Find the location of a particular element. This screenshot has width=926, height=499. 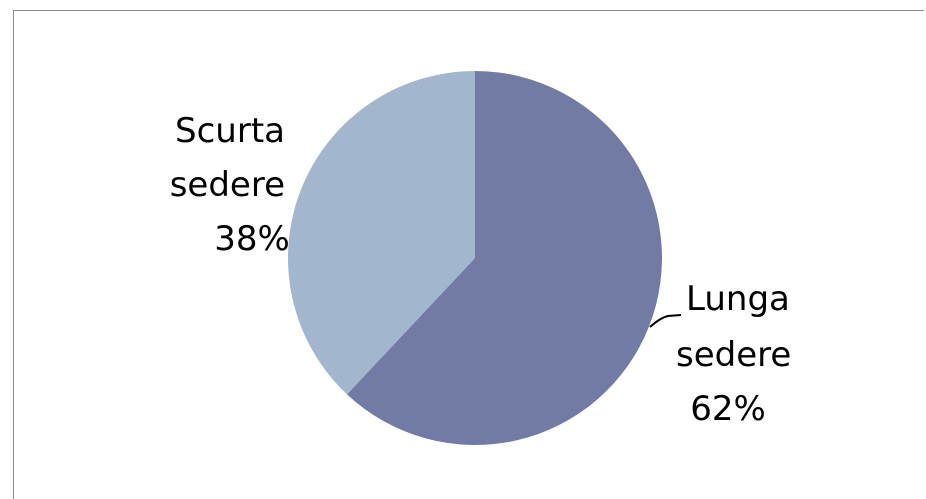

label-scurta: Scurta sedere 38% is located at coordinates (230, 185).